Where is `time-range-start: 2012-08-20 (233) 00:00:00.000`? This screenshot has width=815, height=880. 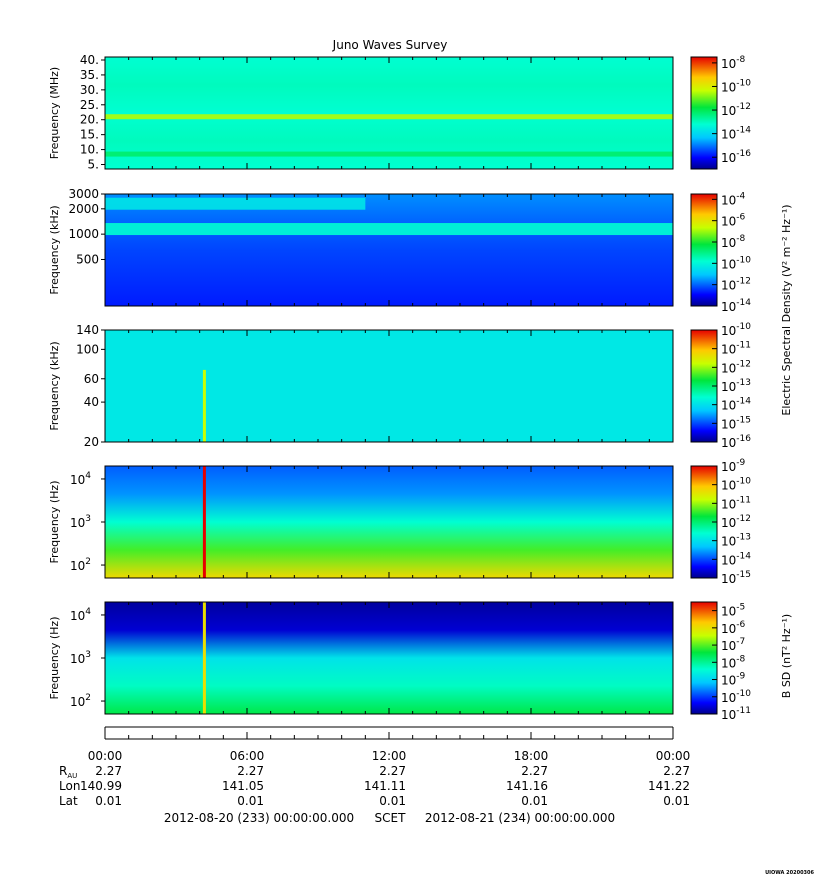 time-range-start: 2012-08-20 (233) 00:00:00.000 is located at coordinates (259, 818).